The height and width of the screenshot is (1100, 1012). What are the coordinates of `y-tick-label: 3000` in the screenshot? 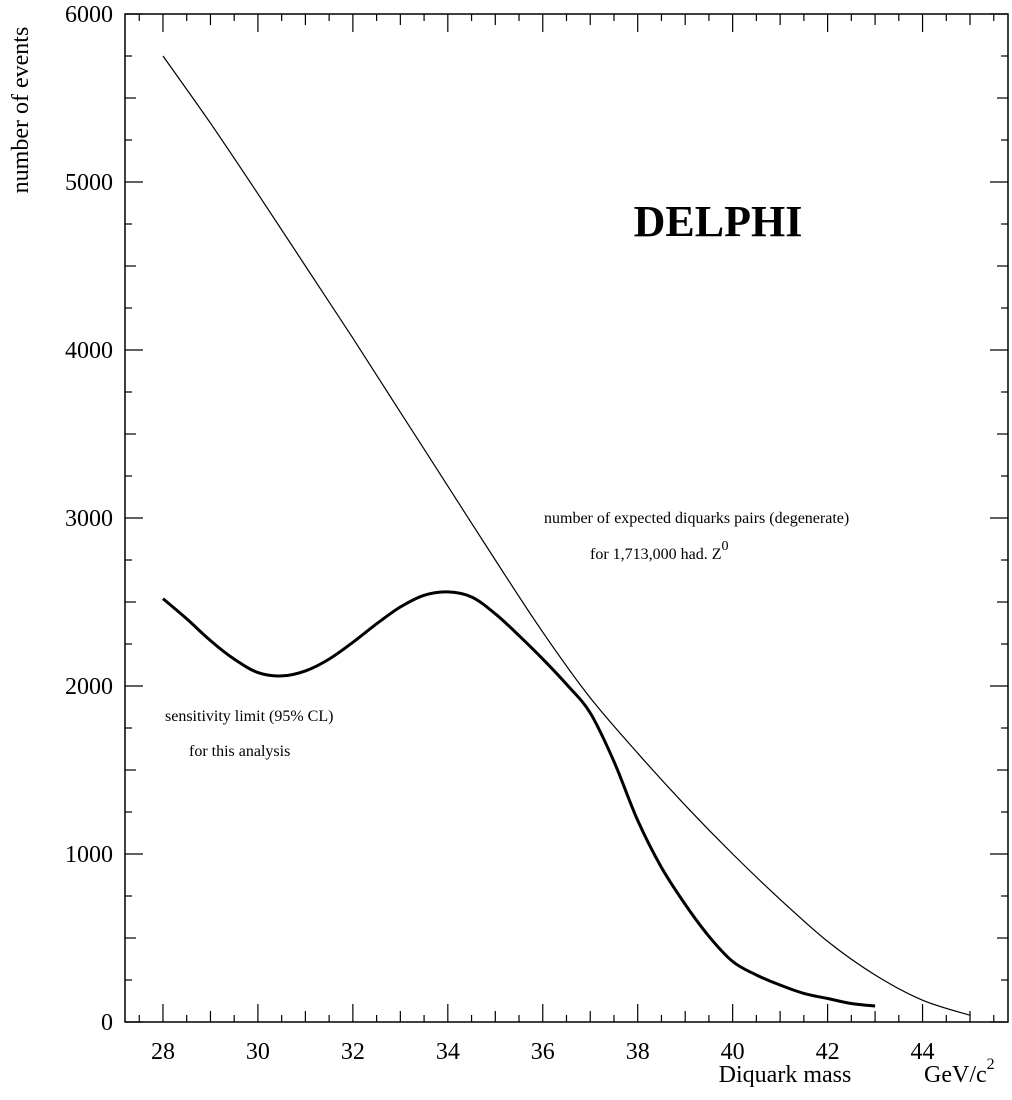 It's located at (89, 519).